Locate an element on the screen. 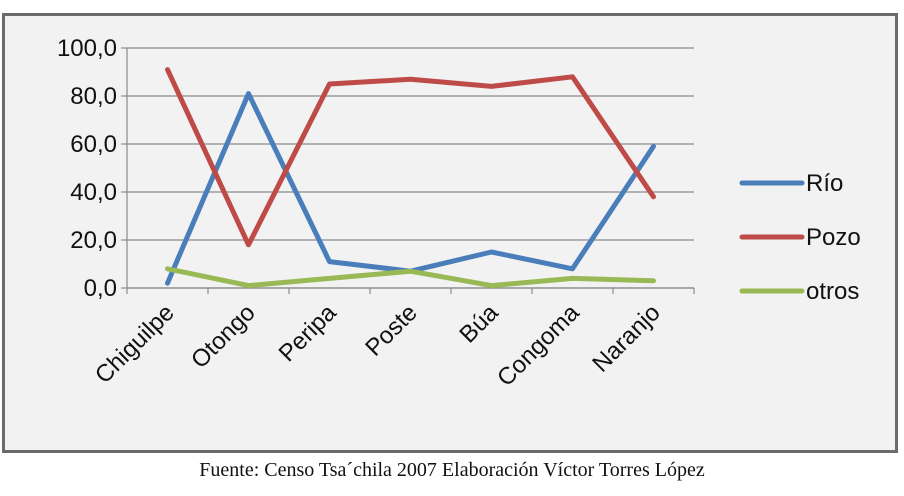 This screenshot has height=496, width=904. legend: Río Pozo otros is located at coordinates (800, 237).